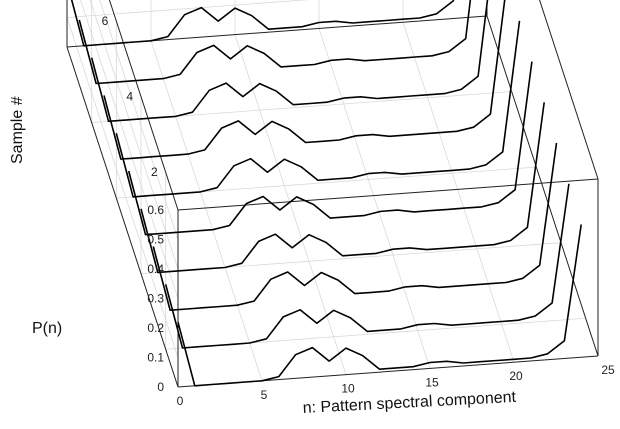 This screenshot has width=620, height=429. Describe the element at coordinates (264, 395) in the screenshot. I see `x-tick-label: 5` at that location.